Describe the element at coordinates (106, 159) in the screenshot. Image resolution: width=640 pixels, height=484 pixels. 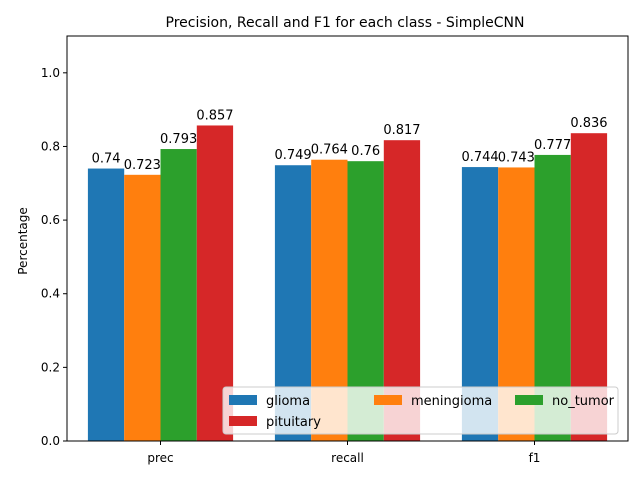
I see `bar-value-label: 0.74` at that location.